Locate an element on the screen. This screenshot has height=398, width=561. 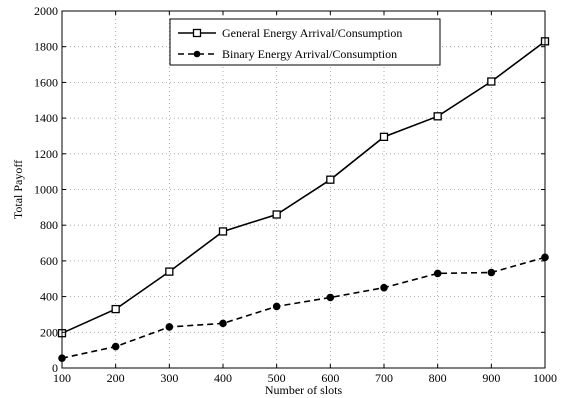
y-tick-label: 1400 is located at coordinates (46, 118).